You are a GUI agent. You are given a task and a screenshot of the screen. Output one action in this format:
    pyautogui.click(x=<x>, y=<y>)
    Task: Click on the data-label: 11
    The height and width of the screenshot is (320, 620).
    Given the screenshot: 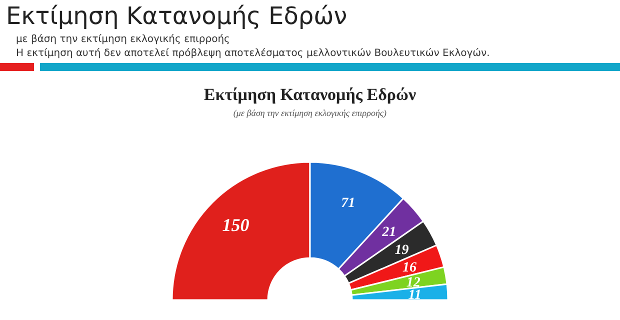 What is the action you would take?
    pyautogui.click(x=415, y=295)
    